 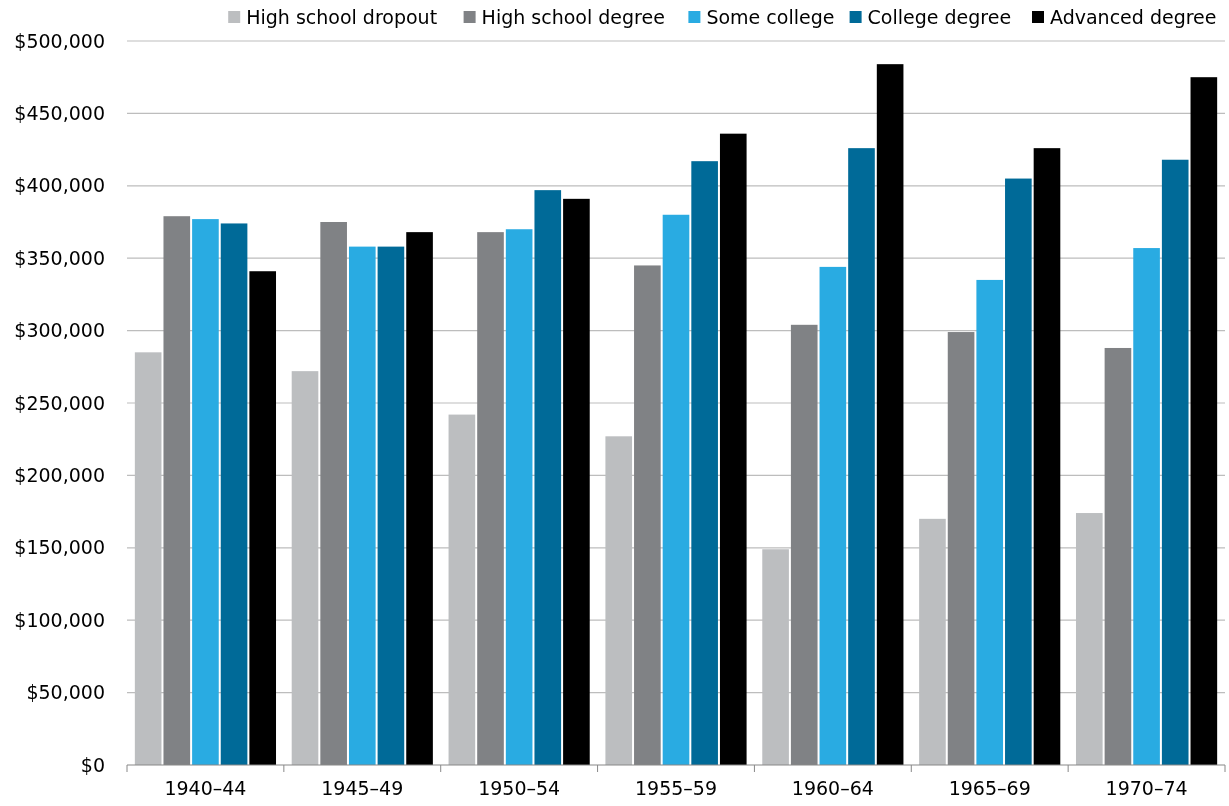 What do you see at coordinates (205, 788) in the screenshot?
I see `x-tick-label: 1940–44` at bounding box center [205, 788].